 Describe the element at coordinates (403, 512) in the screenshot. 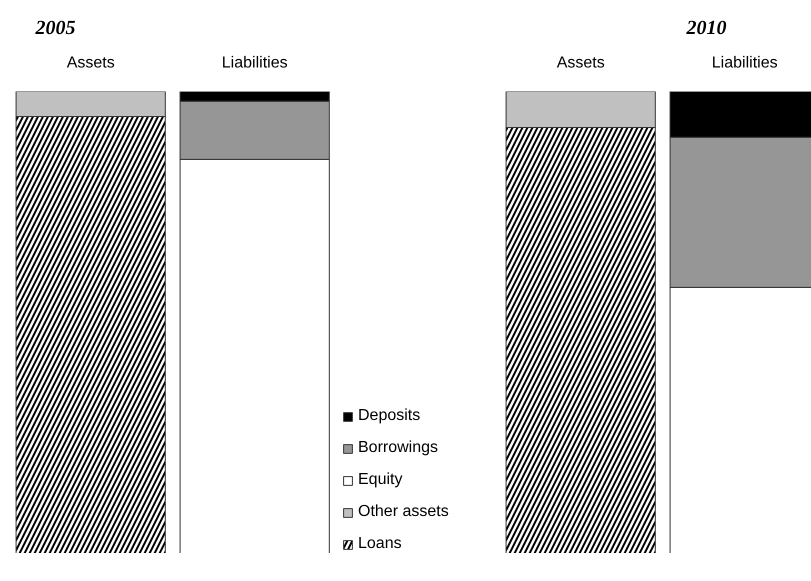

I see `legend-label: Other assets` at that location.